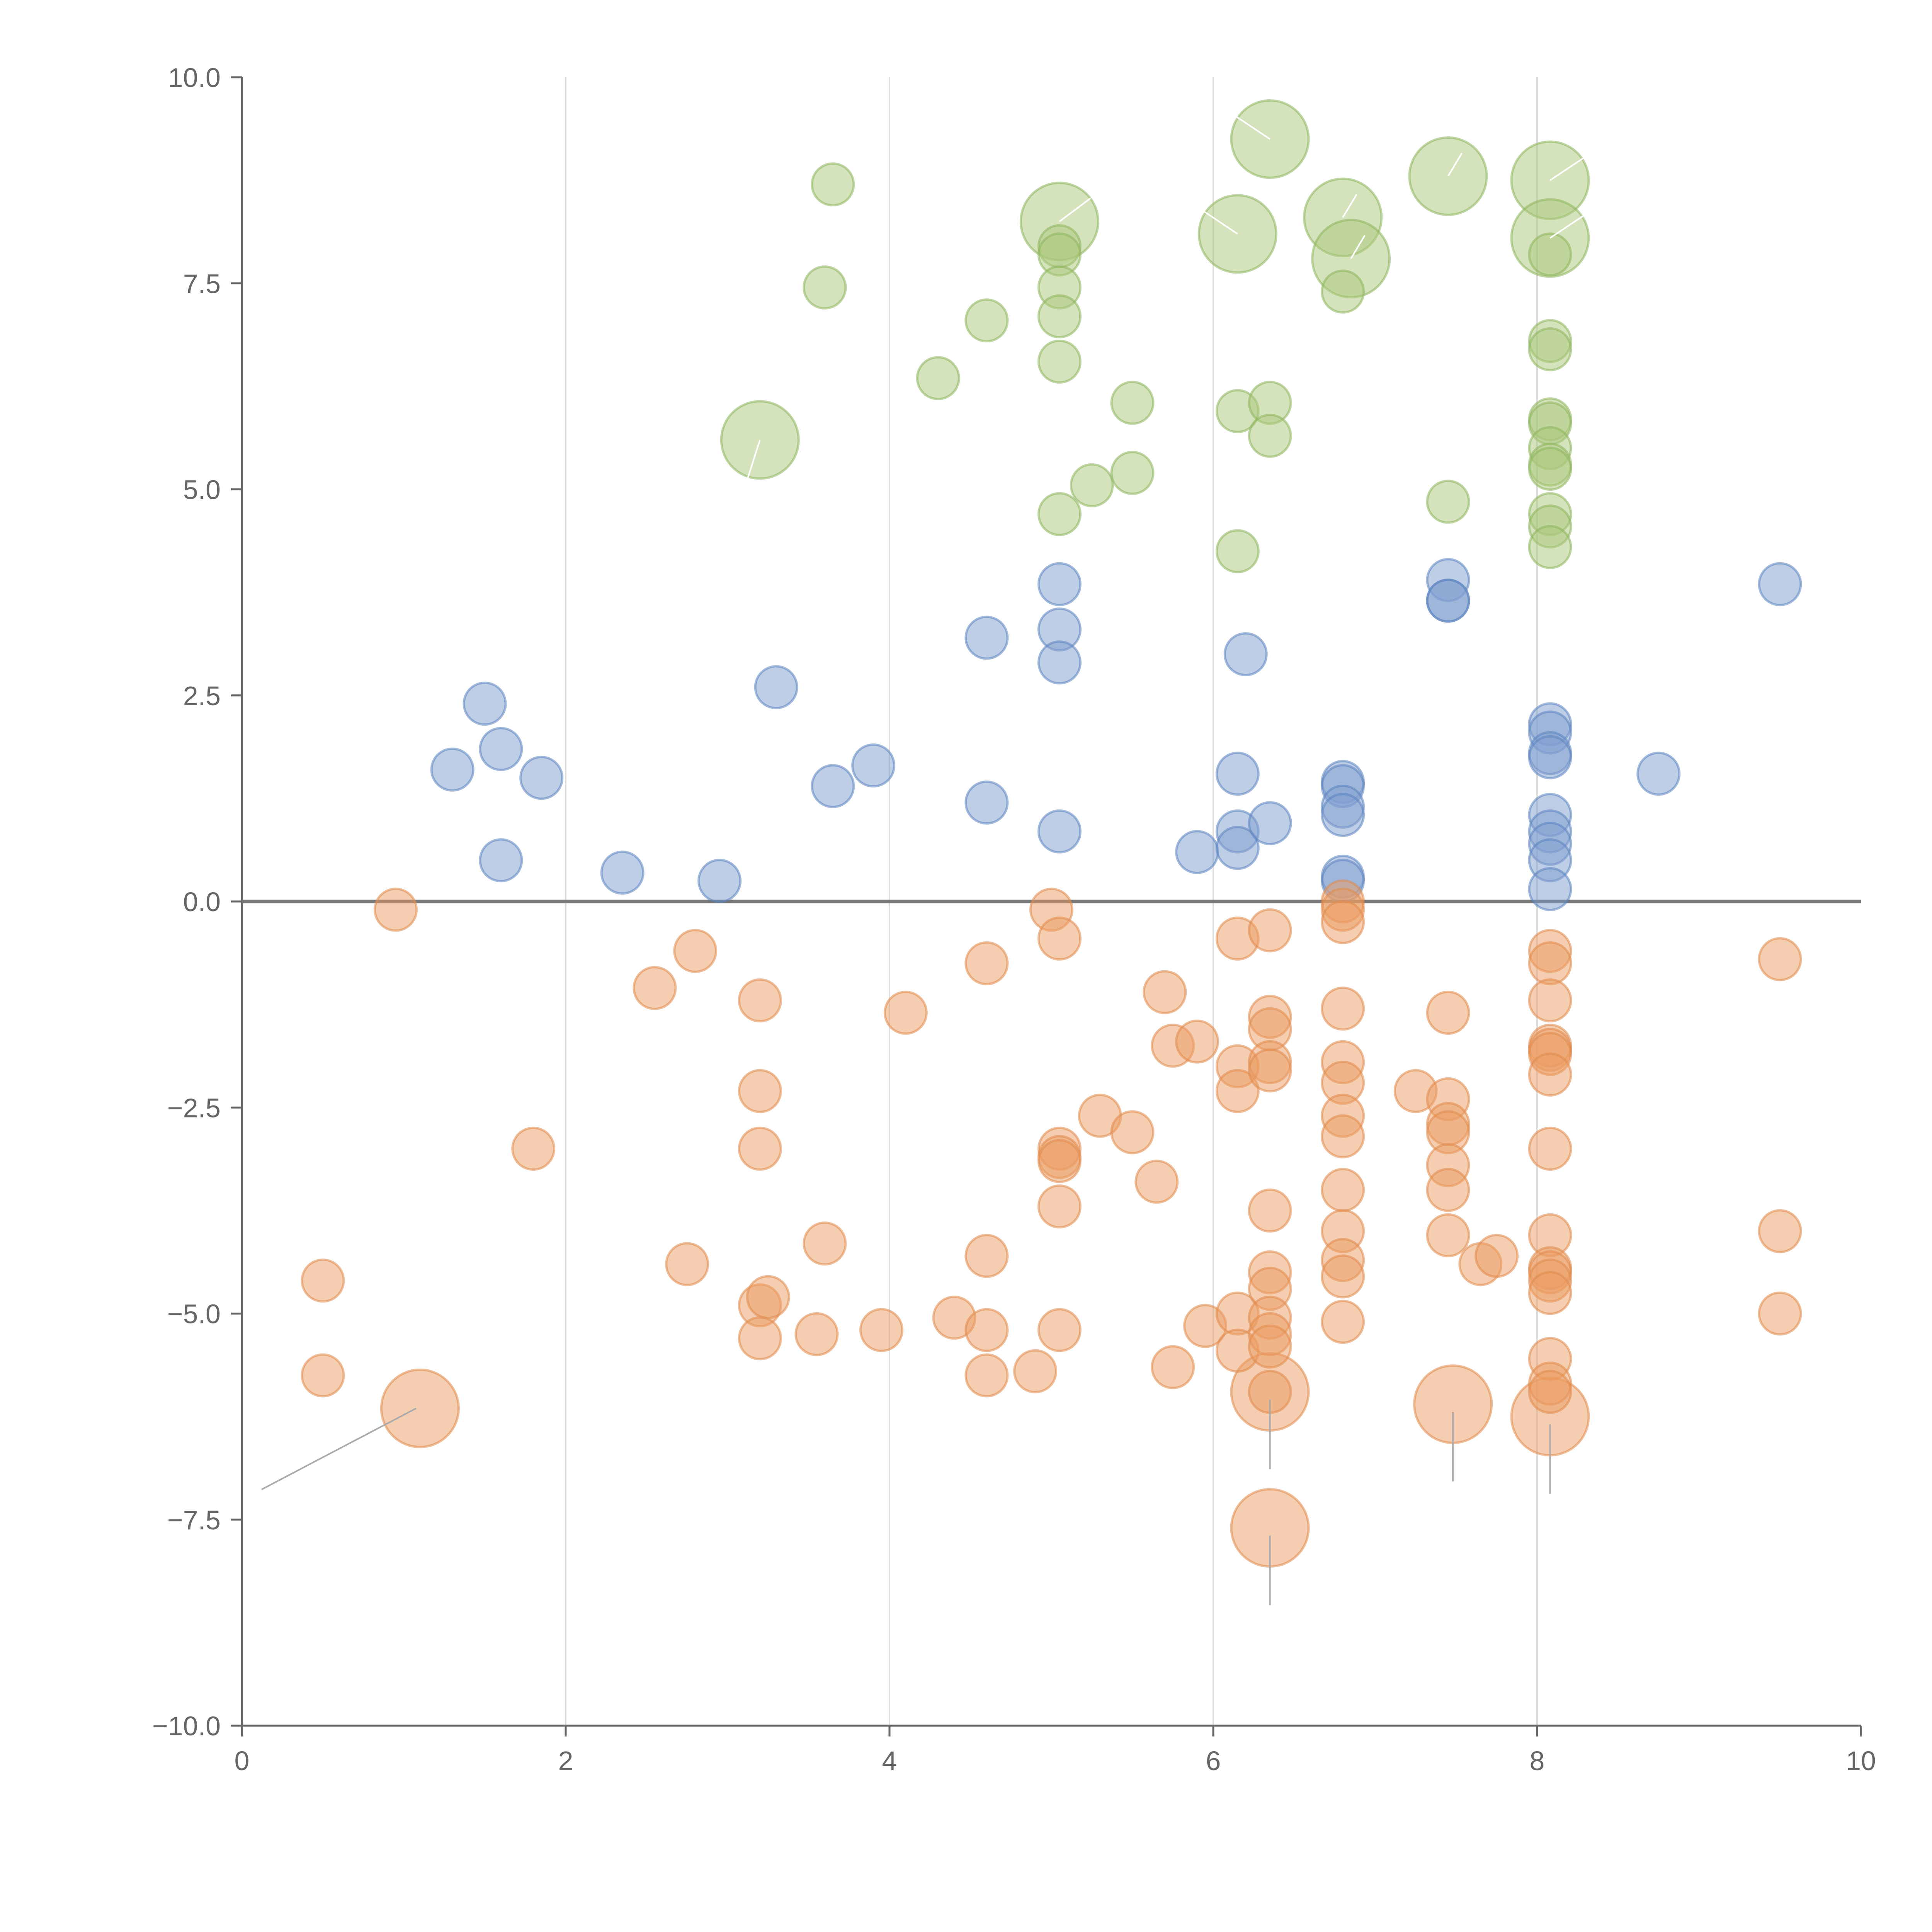 This screenshot has width=1932, height=1932. I want to click on x-tick-label: 4, so click(890, 1761).